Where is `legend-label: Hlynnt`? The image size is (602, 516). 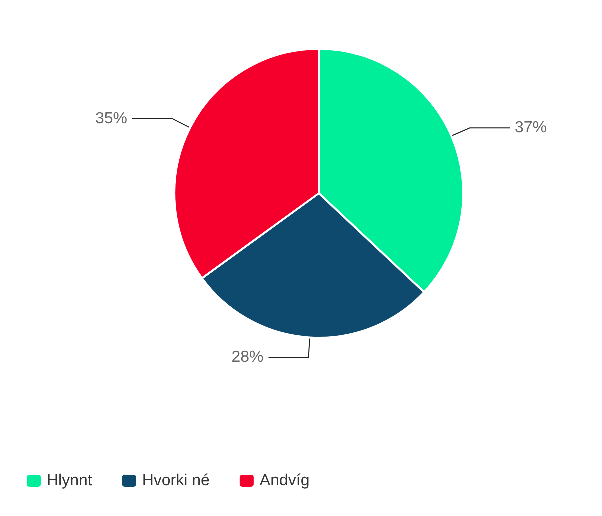
legend-label: Hlynnt is located at coordinates (70, 481).